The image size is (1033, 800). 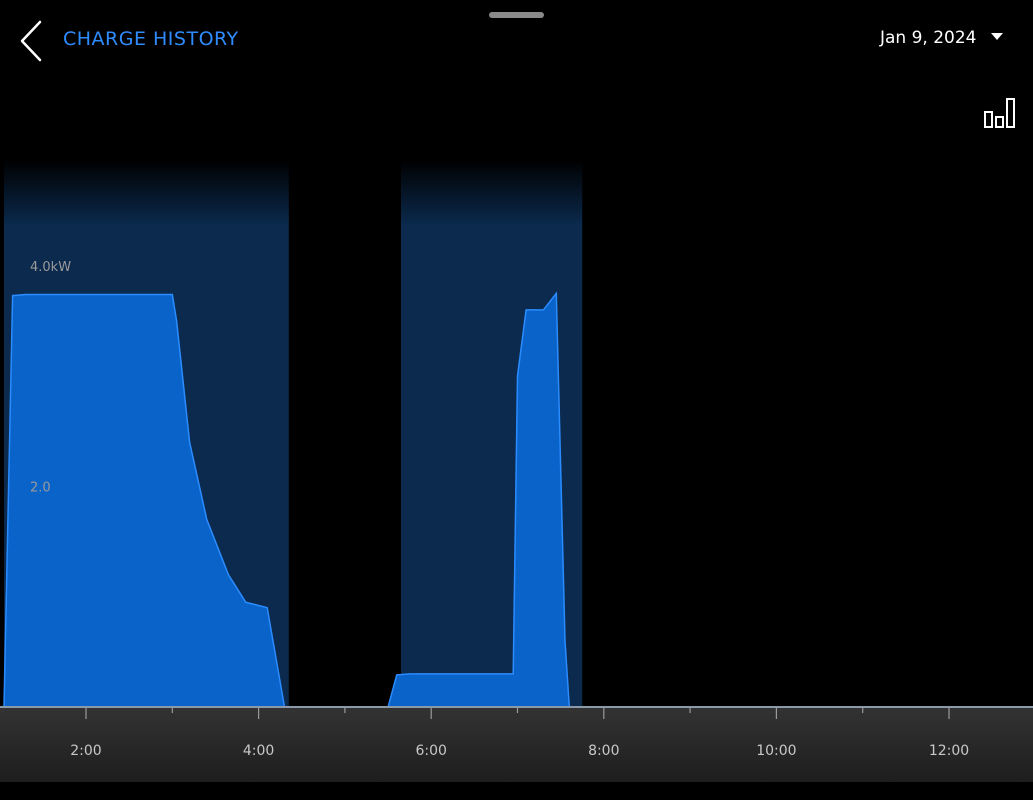 I want to click on x-tick-label: 8:00, so click(x=603, y=751).